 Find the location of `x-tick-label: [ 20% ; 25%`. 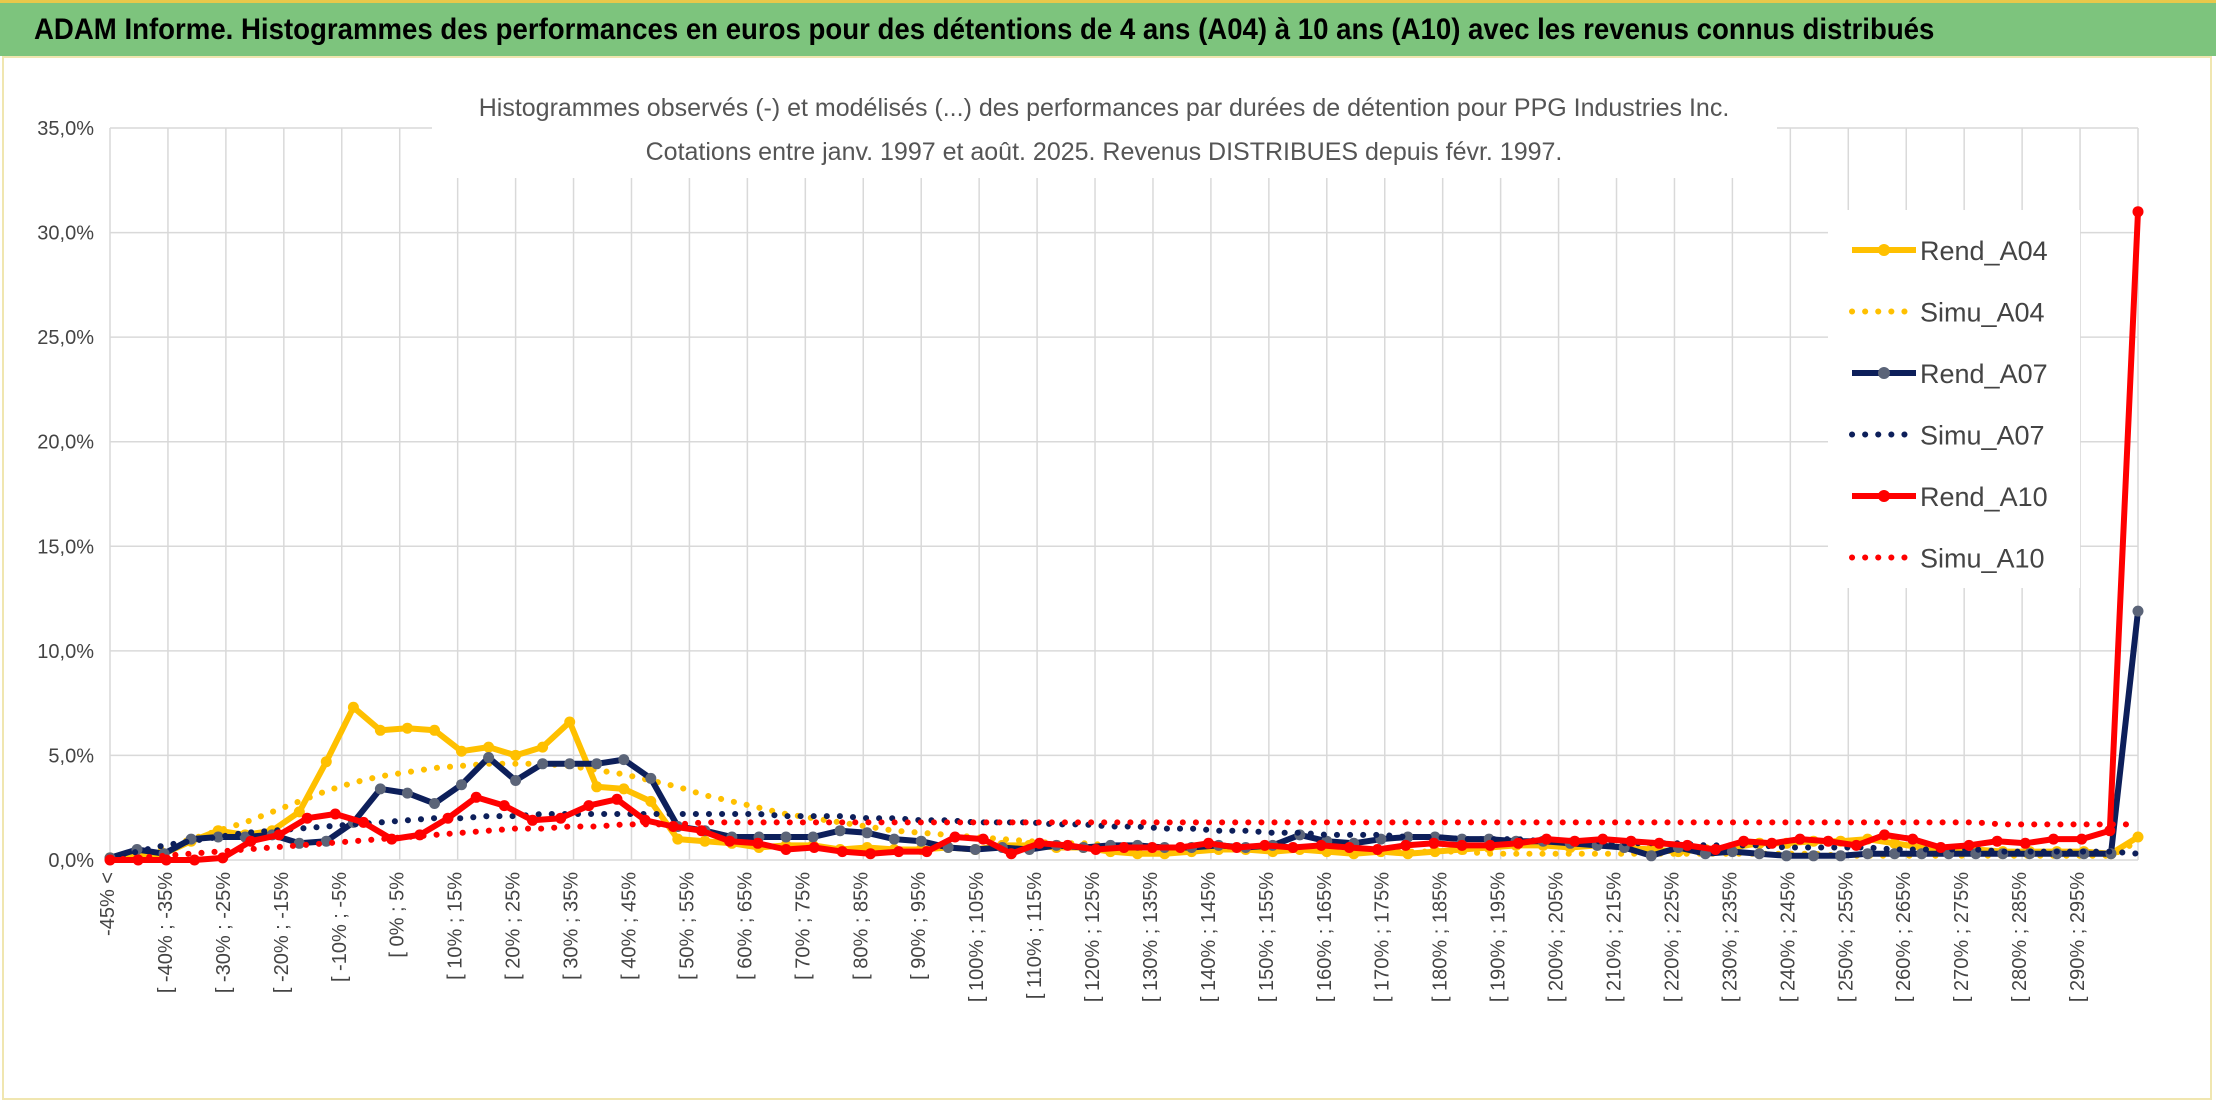

x-tick-label: [ 20% ; 25% is located at coordinates (514, 926).